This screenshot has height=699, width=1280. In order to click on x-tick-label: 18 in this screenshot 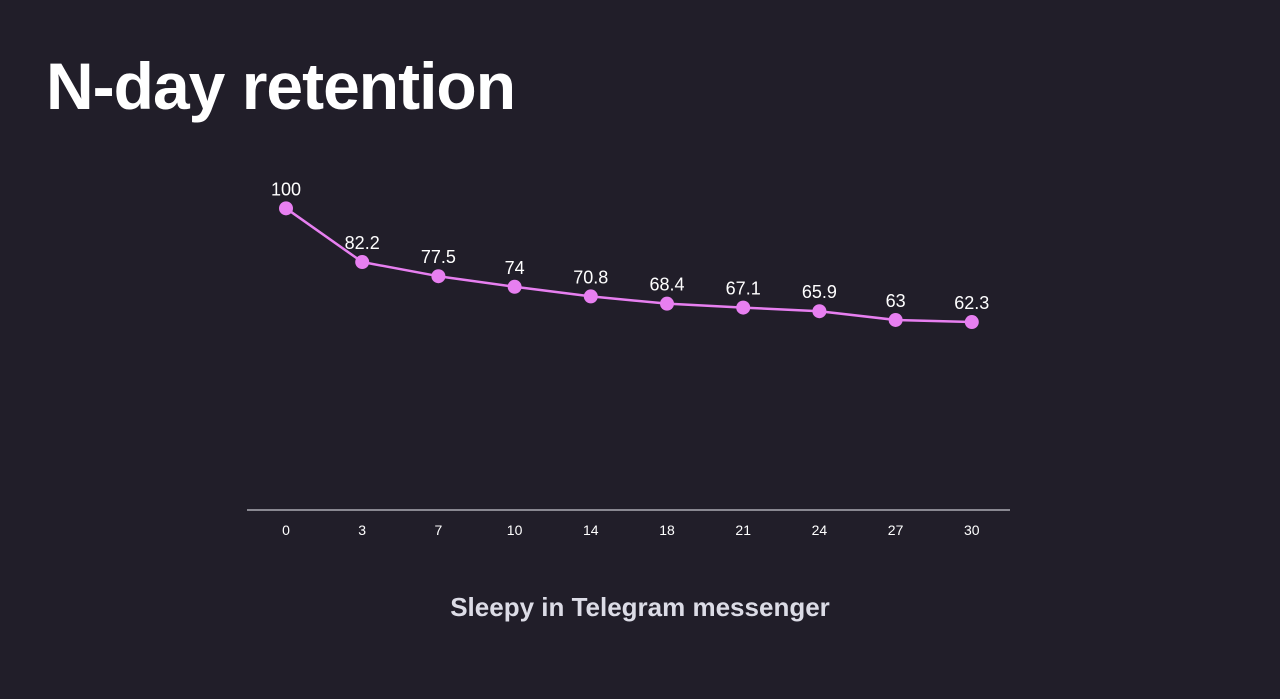, I will do `click(667, 530)`.